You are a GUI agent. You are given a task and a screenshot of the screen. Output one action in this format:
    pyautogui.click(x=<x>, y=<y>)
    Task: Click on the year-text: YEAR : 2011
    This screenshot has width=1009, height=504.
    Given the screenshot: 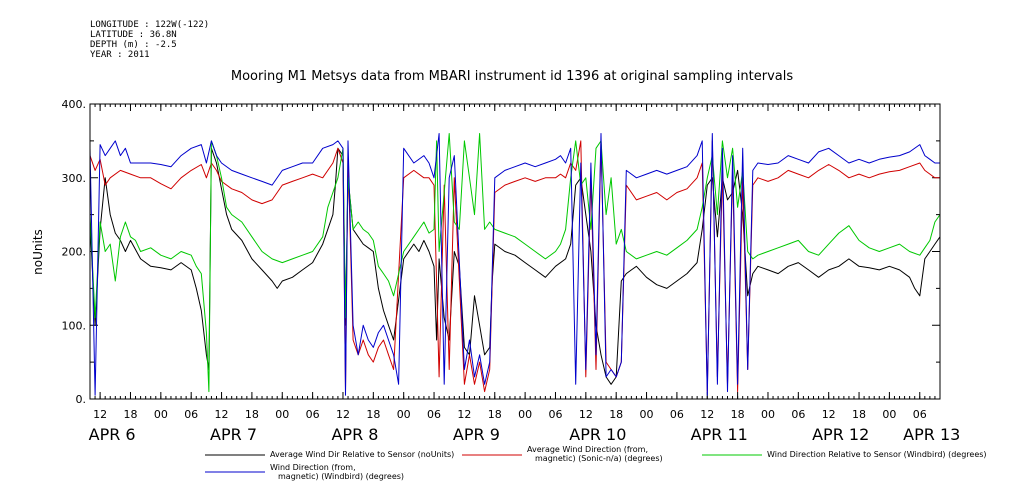 What is the action you would take?
    pyautogui.click(x=120, y=55)
    